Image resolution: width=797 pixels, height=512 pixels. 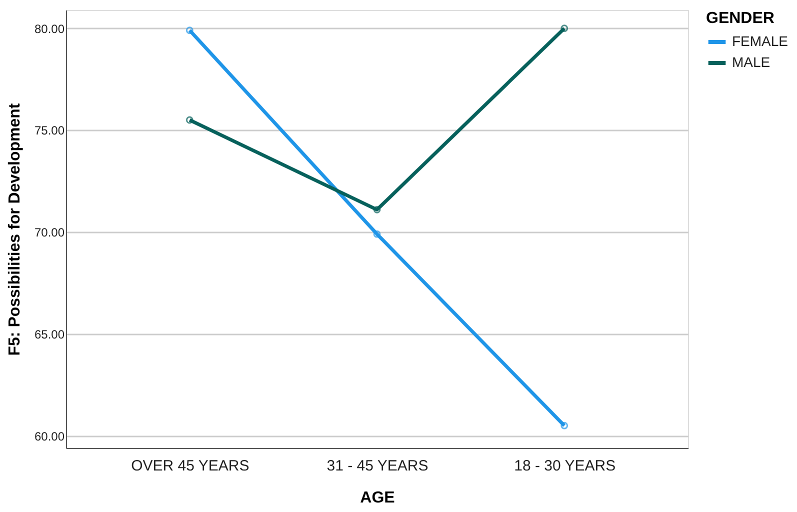 What do you see at coordinates (565, 466) in the screenshot?
I see `x-tick-label: 18 - 30 YEARS` at bounding box center [565, 466].